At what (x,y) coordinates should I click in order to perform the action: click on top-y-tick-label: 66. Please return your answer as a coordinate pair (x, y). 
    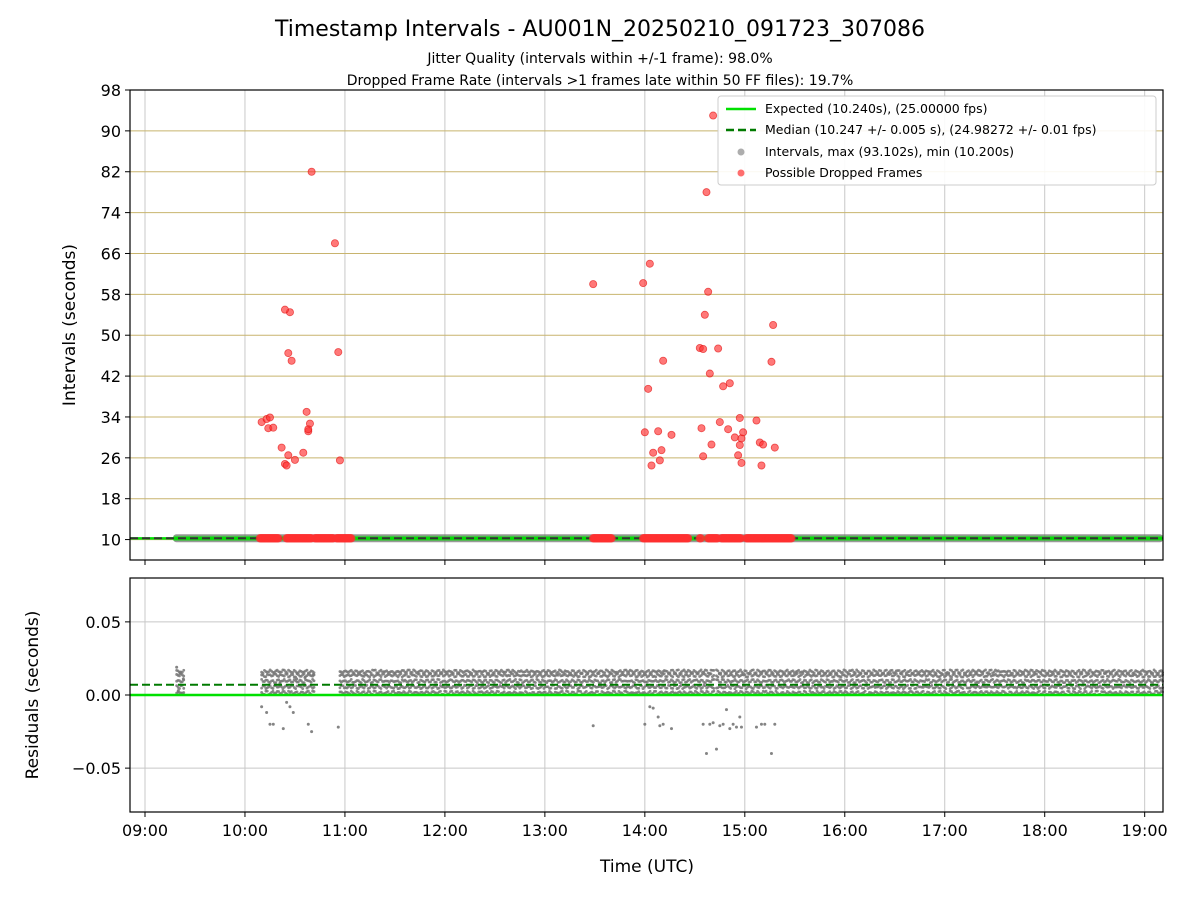
    Looking at the image, I should click on (111, 253).